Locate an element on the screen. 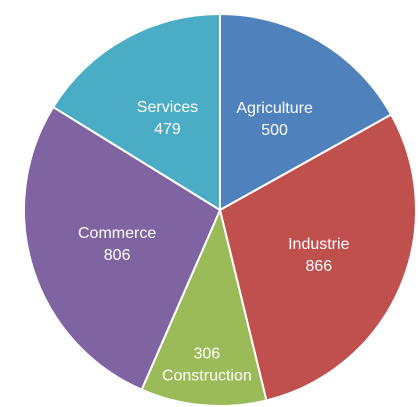 The height and width of the screenshot is (407, 420). pie-label-category: Industrie is located at coordinates (318, 244).